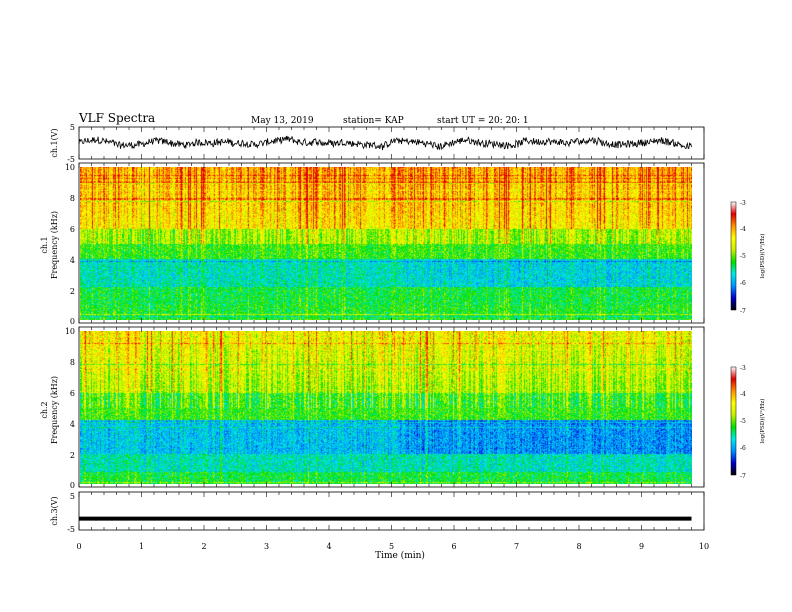  What do you see at coordinates (54, 245) in the screenshot?
I see `ch1-spectrogram-ylabel-freq: Frequency (kHz)` at bounding box center [54, 245].